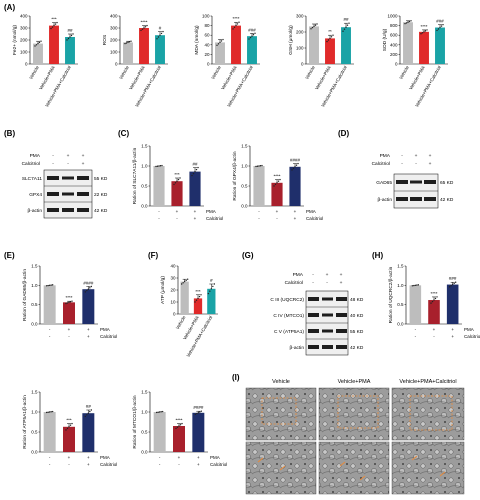 Image resolution: width=480 pixels, height=500 pixels. Describe the element at coordinates (178, 420) in the screenshot. I see `significance-label: ****` at that location.